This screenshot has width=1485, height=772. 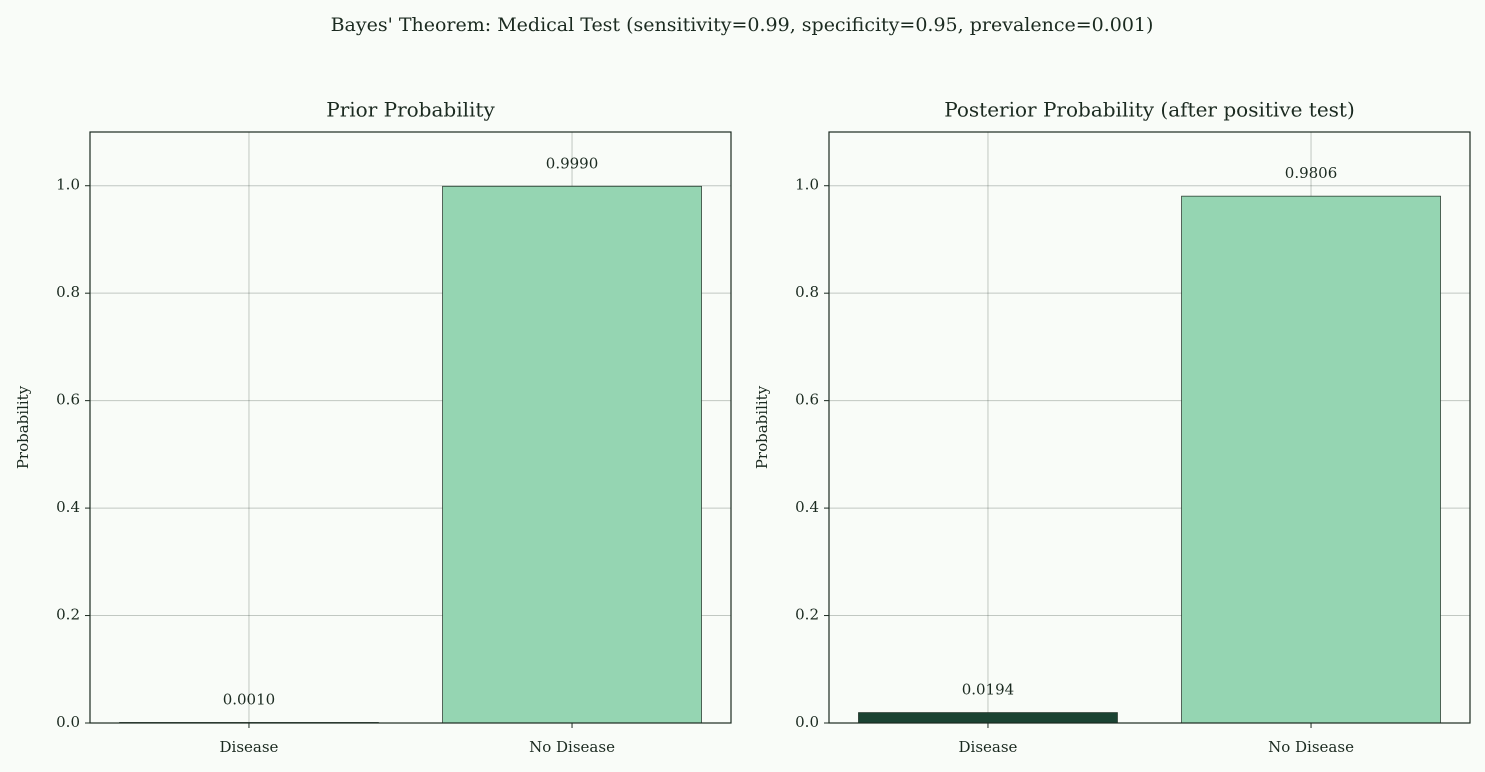 I want to click on value-label: 0.0194, so click(x=988, y=690).